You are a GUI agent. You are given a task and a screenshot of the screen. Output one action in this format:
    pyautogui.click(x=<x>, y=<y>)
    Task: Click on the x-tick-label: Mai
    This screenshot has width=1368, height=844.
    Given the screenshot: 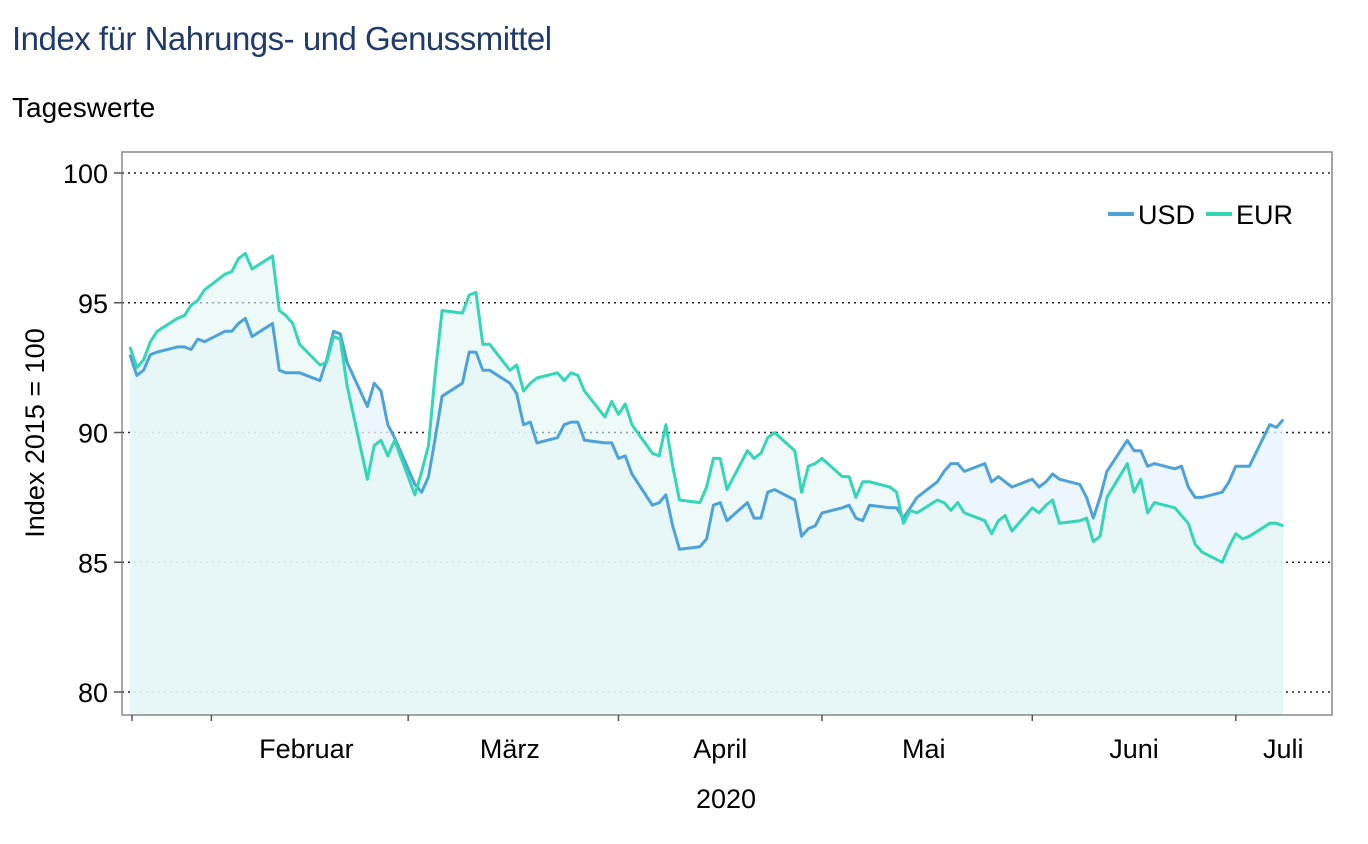 What is the action you would take?
    pyautogui.click(x=924, y=749)
    